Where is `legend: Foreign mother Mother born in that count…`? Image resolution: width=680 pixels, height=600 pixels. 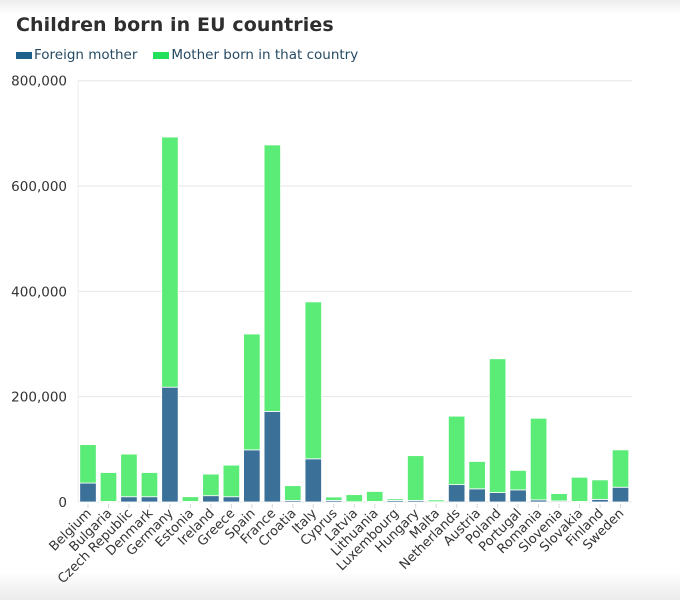
legend: Foreign mother Mother born in that count… is located at coordinates (195, 55).